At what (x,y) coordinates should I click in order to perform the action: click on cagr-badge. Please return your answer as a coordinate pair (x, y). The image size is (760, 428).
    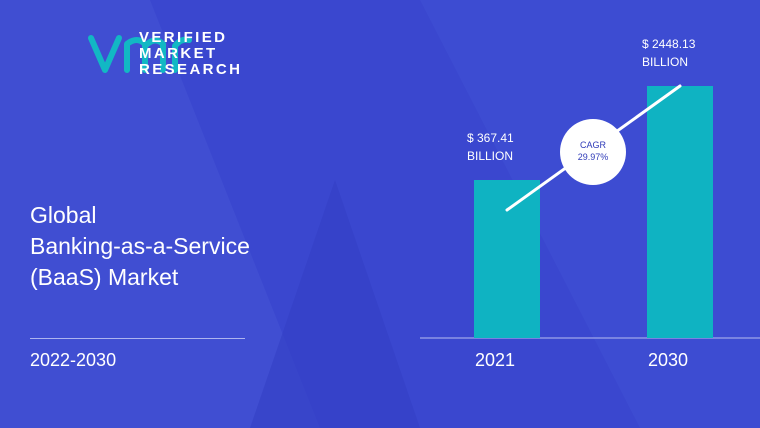
    Looking at the image, I should click on (593, 152).